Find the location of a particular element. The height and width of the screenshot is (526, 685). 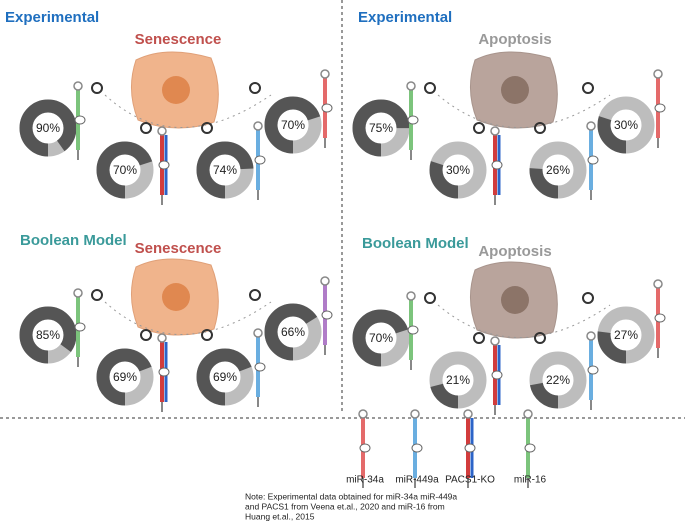

donut-label: 30% is located at coordinates (458, 170).